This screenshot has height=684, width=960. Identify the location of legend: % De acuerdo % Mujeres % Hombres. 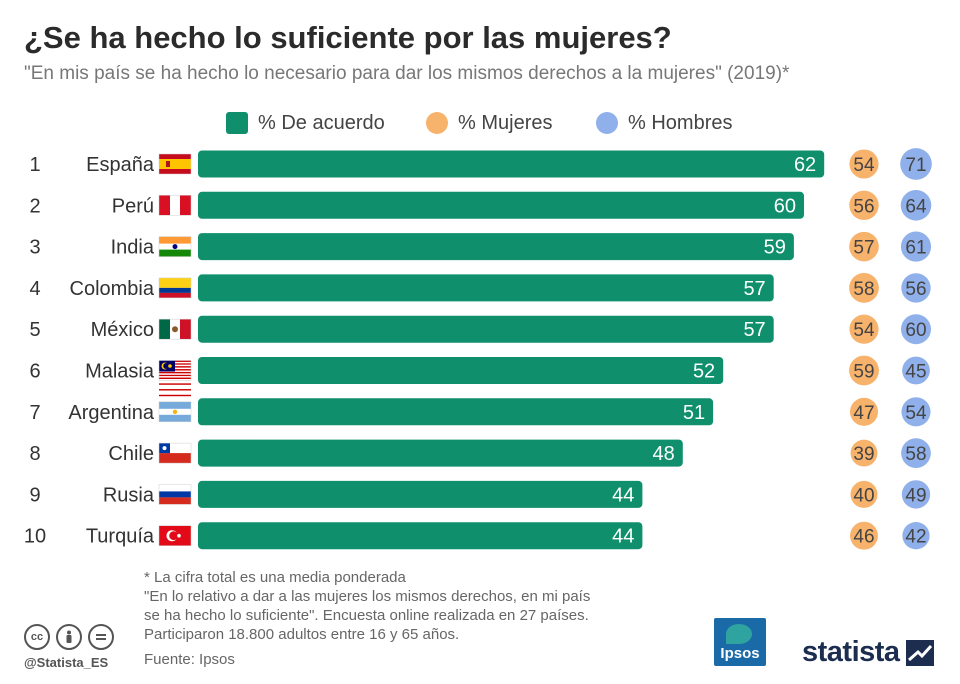
(480, 123).